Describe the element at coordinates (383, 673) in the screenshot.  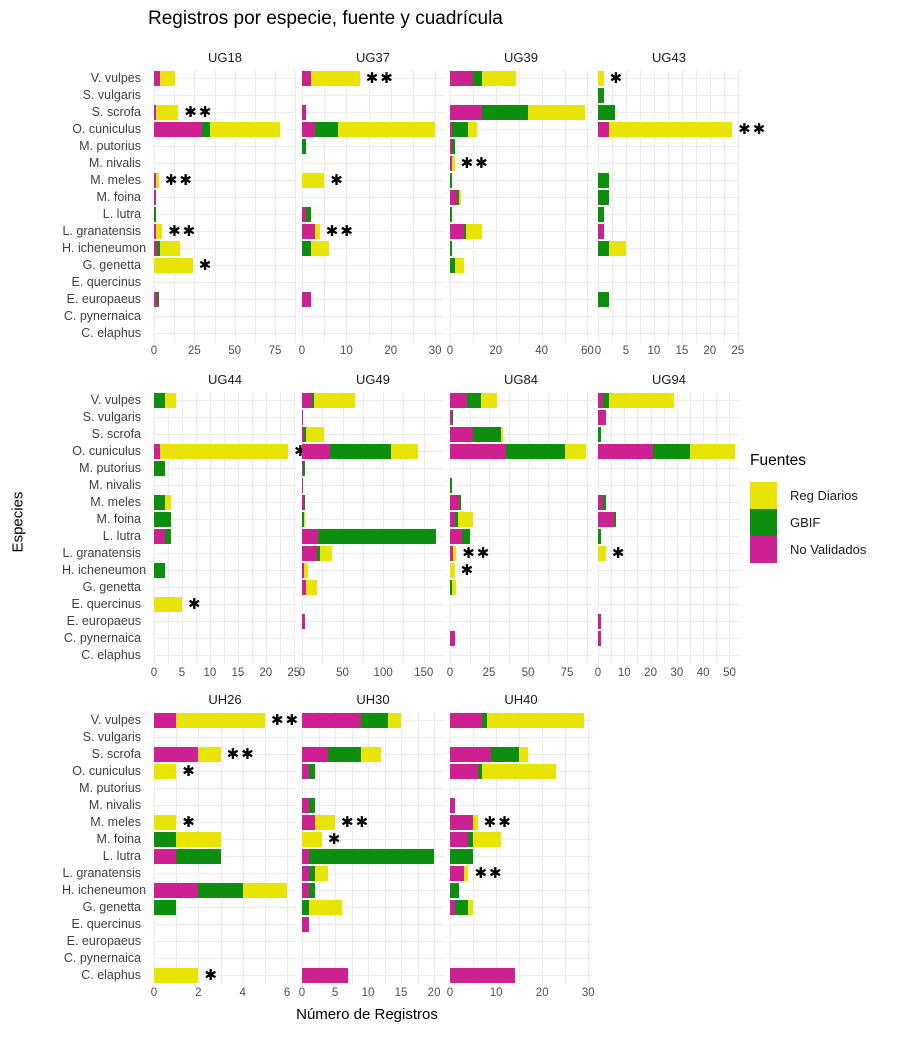
I see `x-tick-label: 100` at that location.